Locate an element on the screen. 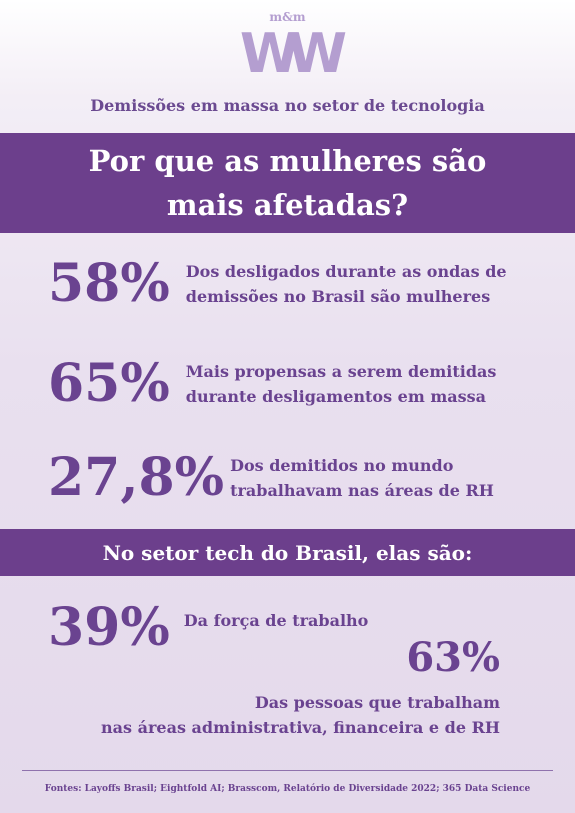 The image size is (575, 813). stat-desc-3-line-1: Dos demitidos no mundo is located at coordinates (342, 465).